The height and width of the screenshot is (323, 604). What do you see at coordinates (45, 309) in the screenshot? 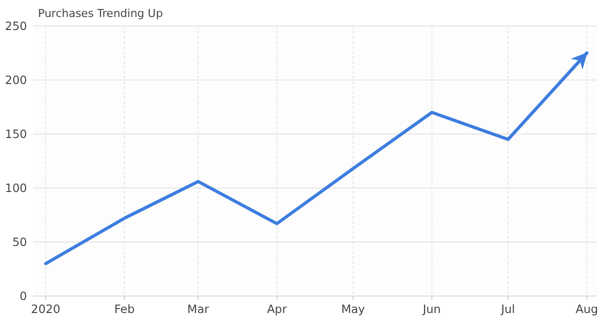
I see `x-tick-label: 2020` at bounding box center [45, 309].